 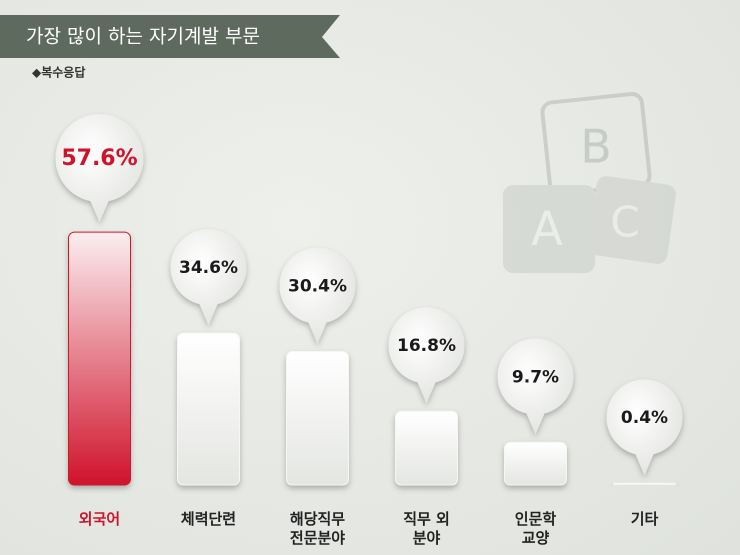 What do you see at coordinates (547, 229) in the screenshot?
I see `decoration-letter: A` at bounding box center [547, 229].